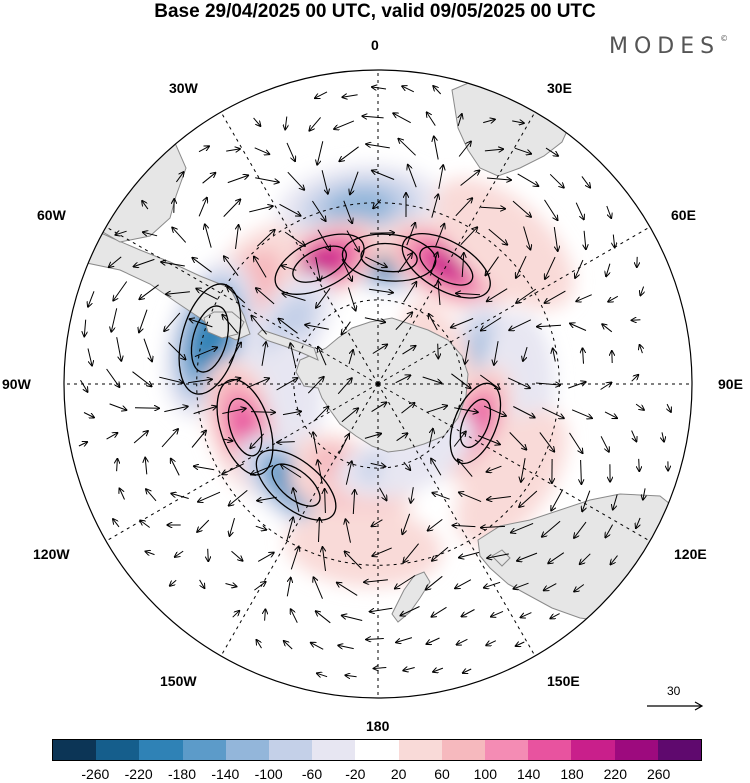 The image size is (750, 783). Describe the element at coordinates (178, 681) in the screenshot. I see `label-150w: 150W` at that location.